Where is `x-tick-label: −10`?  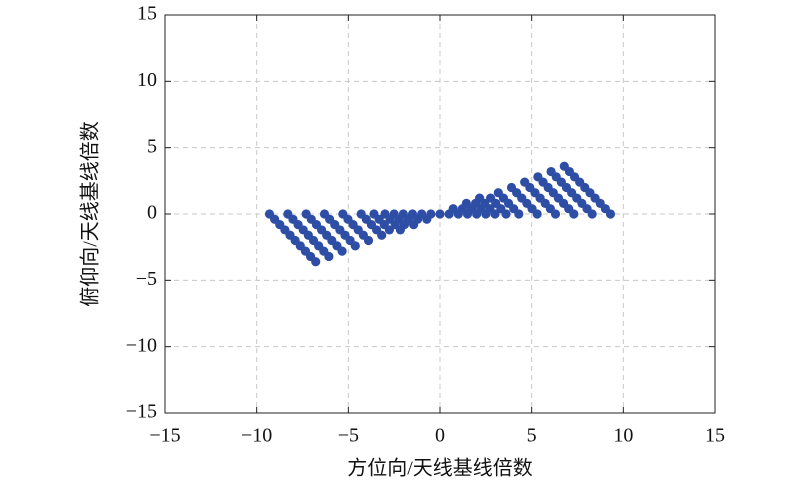 x-tick-label: −10 is located at coordinates (256, 436).